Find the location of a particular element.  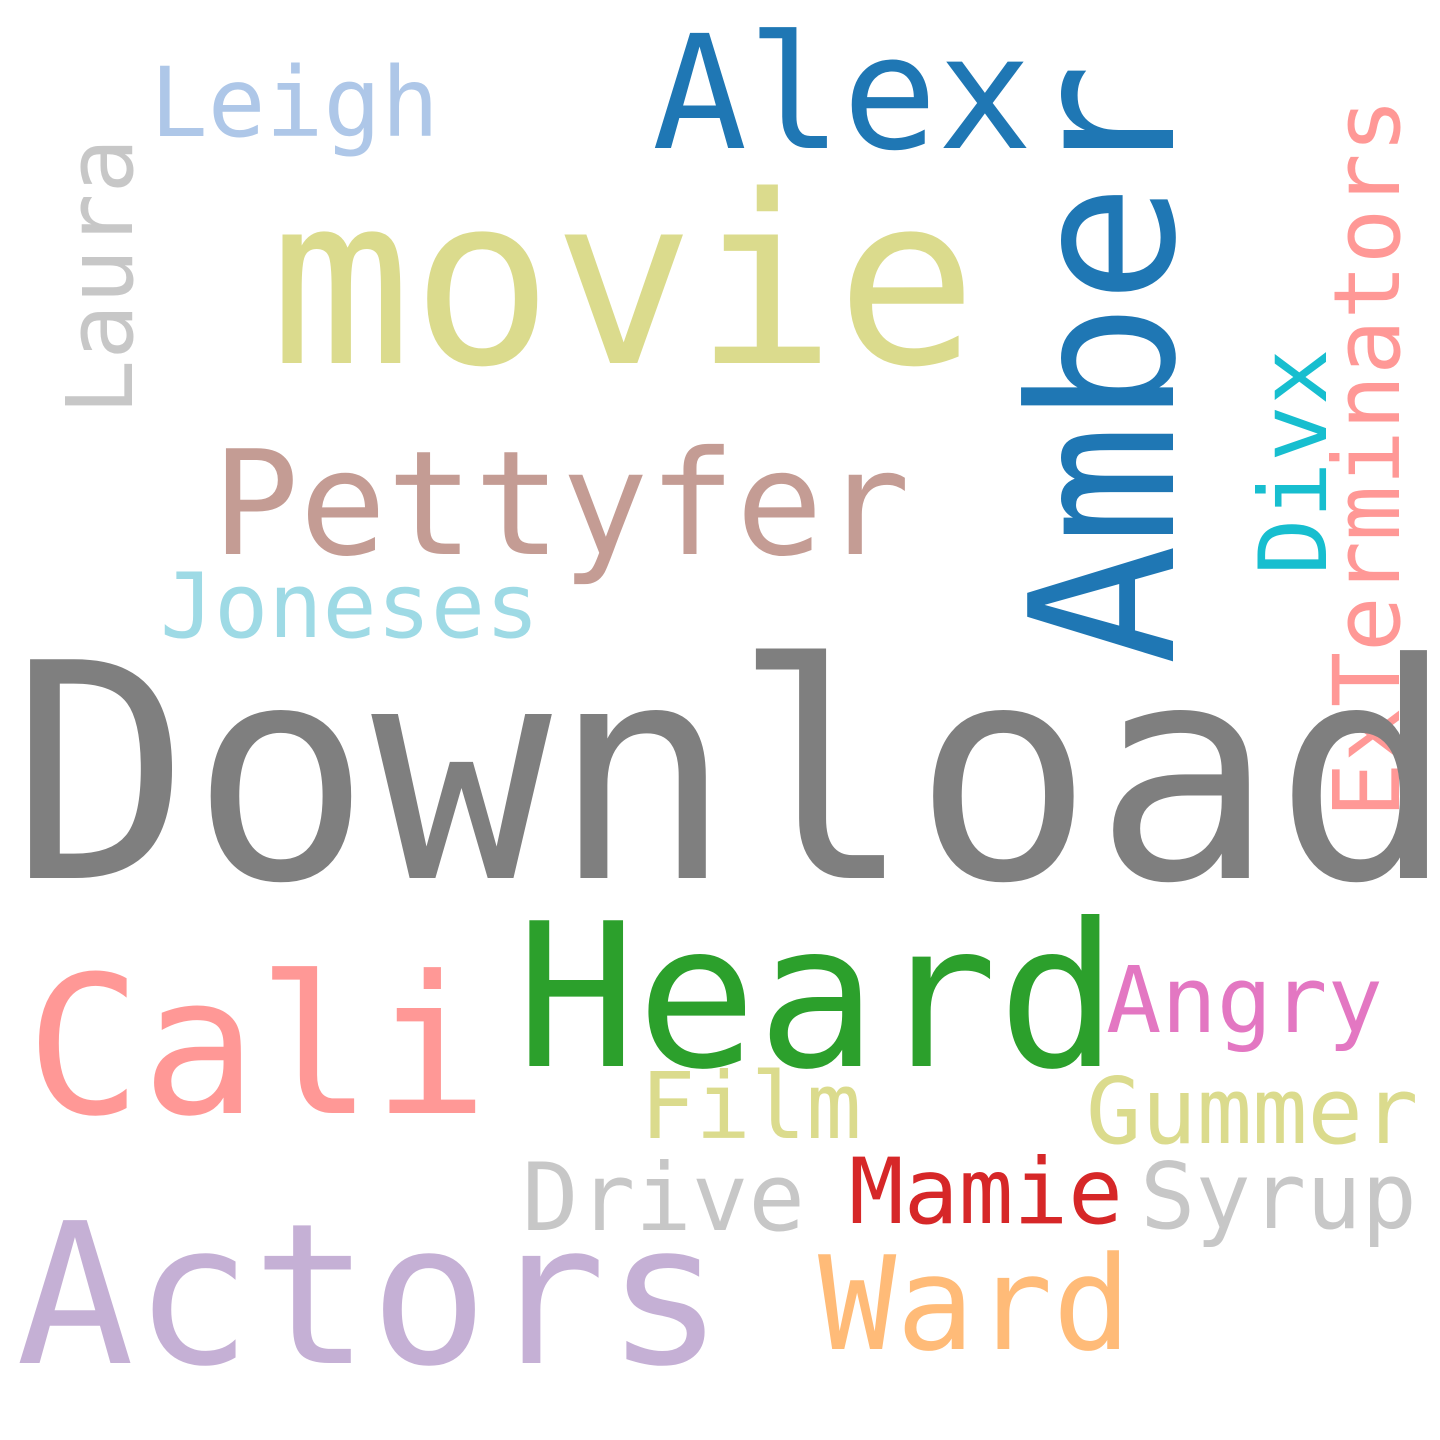

word-drive: Drive is located at coordinates (663, 1198).